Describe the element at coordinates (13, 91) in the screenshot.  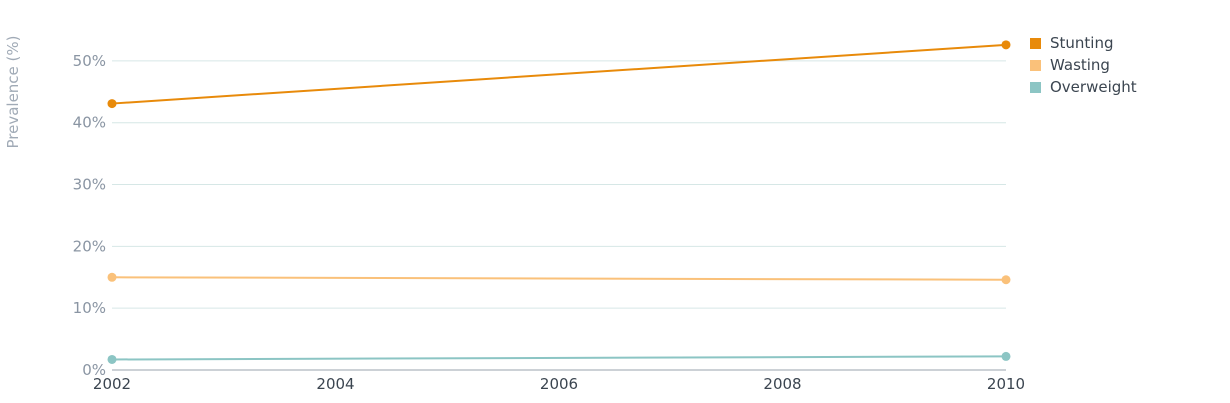
I see `y-axis-label: Prevalence (%)` at that location.